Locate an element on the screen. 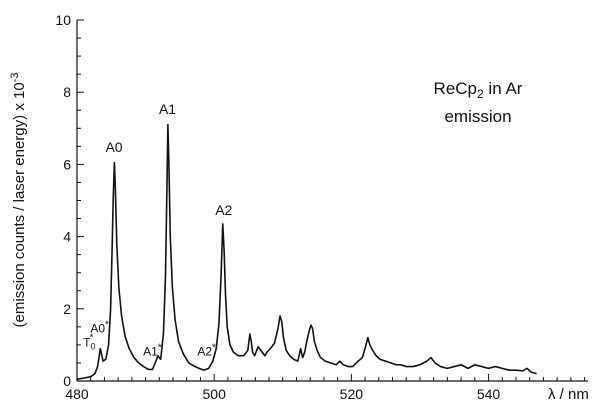 This screenshot has width=598, height=410. y-tick-label: 4 is located at coordinates (67, 237).